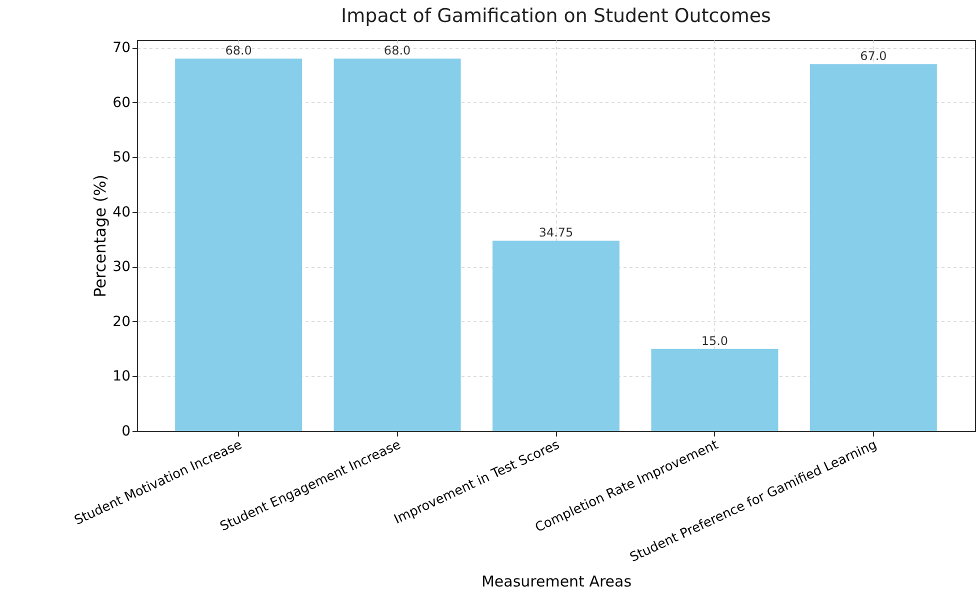  I want to click on data-label: 67.0, so click(873, 56).